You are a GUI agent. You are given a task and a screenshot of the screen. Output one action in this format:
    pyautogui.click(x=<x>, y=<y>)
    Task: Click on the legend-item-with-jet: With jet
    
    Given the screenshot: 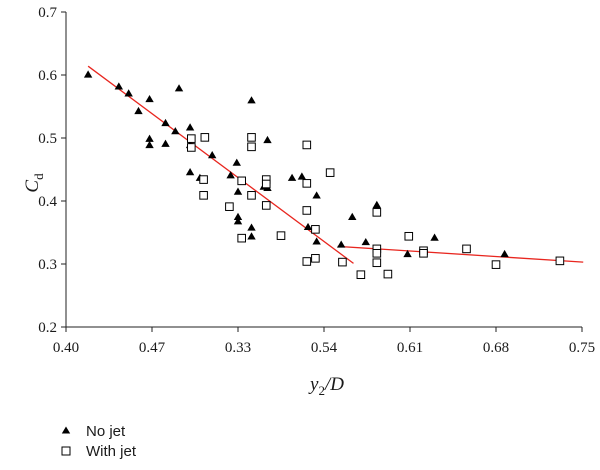 What is the action you would take?
    pyautogui.click(x=99, y=451)
    